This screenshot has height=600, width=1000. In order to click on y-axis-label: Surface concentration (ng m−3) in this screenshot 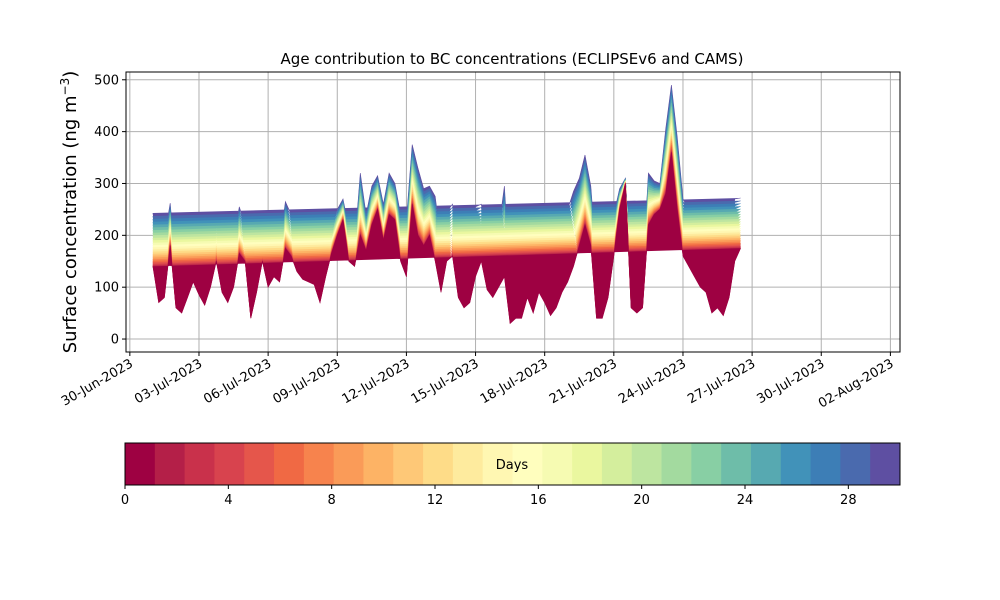, I will do `click(69, 212)`.